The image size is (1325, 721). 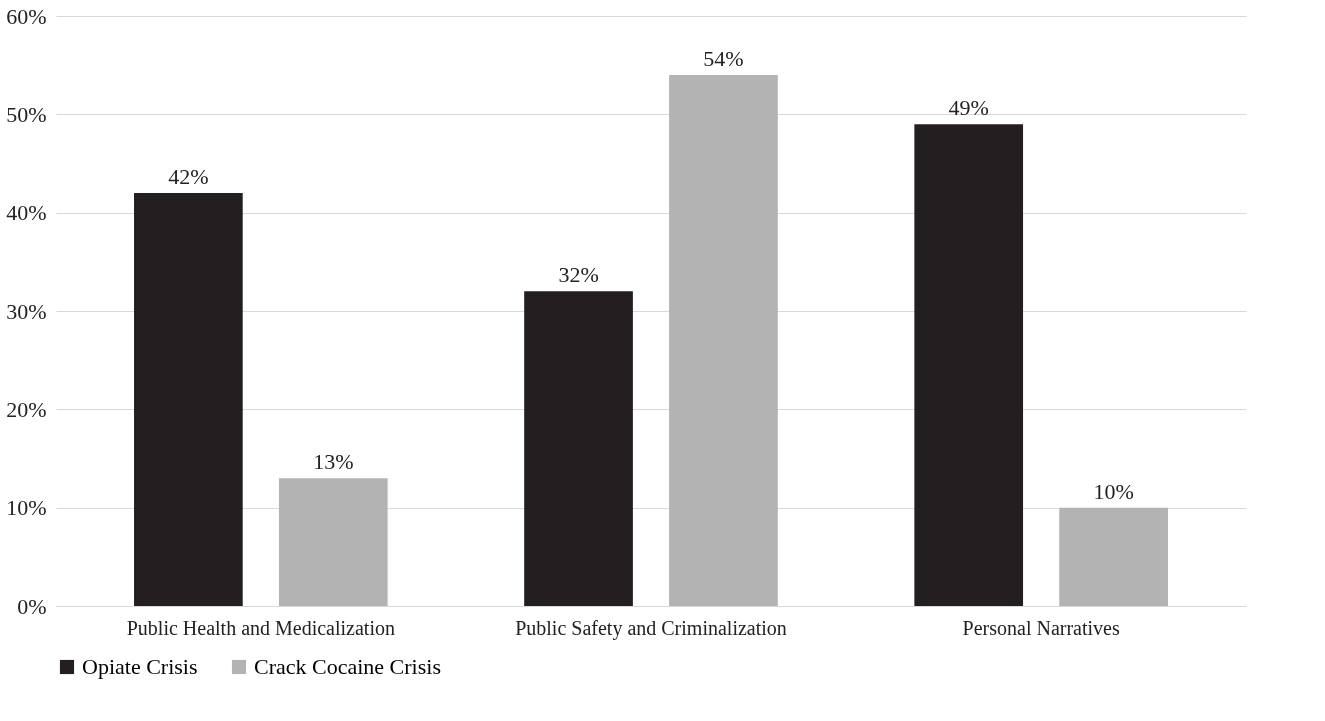 I want to click on y-tick-label: 30%, so click(x=26, y=311).